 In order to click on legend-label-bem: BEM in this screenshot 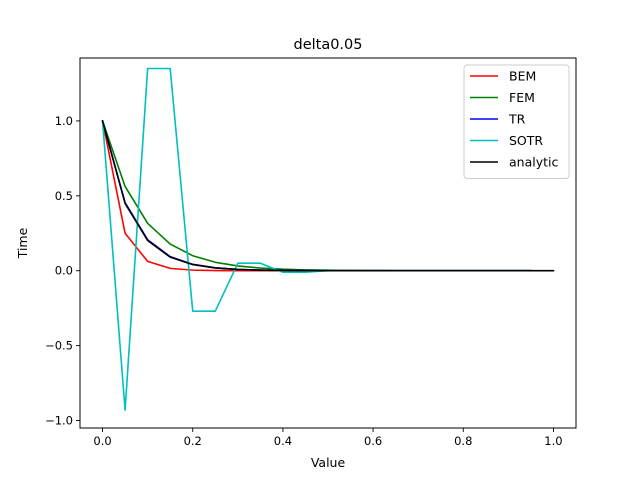, I will do `click(522, 76)`.